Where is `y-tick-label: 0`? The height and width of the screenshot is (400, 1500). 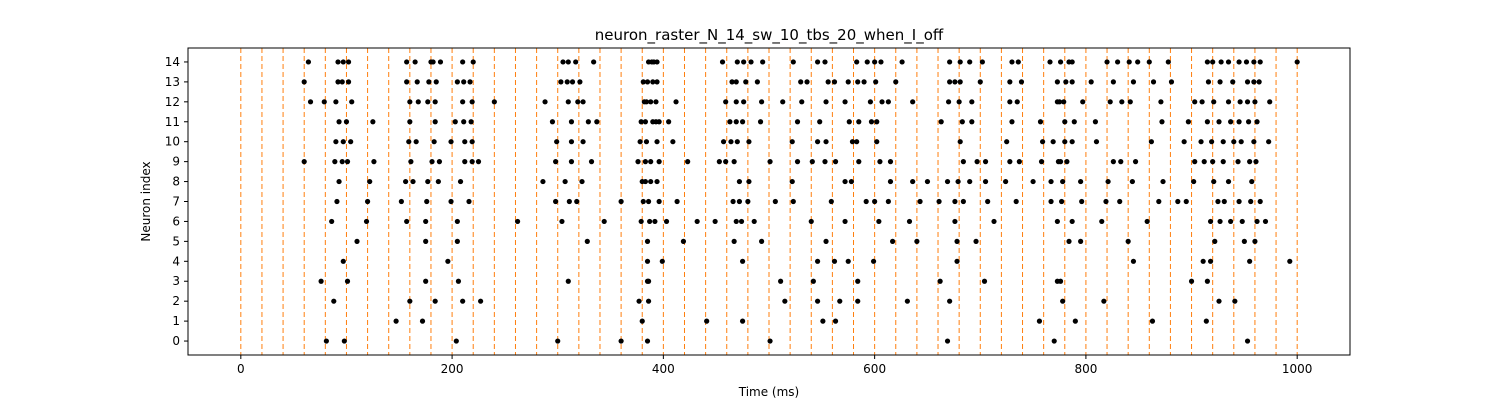
y-tick-label: 0 is located at coordinates (176, 341).